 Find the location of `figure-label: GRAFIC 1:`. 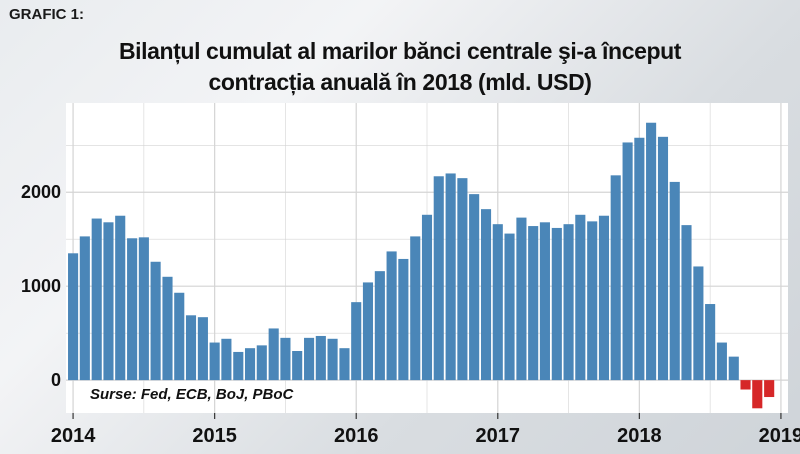

figure-label: GRAFIC 1: is located at coordinates (46, 14).